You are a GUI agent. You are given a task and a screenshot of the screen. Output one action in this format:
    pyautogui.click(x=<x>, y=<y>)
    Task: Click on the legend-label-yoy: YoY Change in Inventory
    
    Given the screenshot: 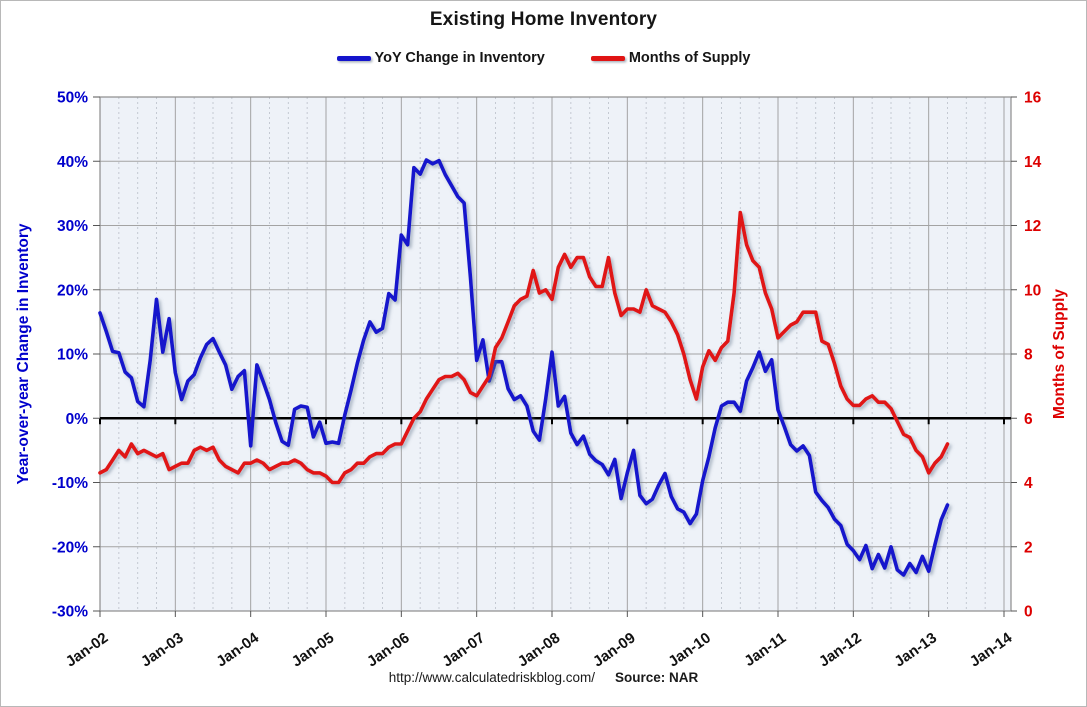 What is the action you would take?
    pyautogui.click(x=459, y=58)
    